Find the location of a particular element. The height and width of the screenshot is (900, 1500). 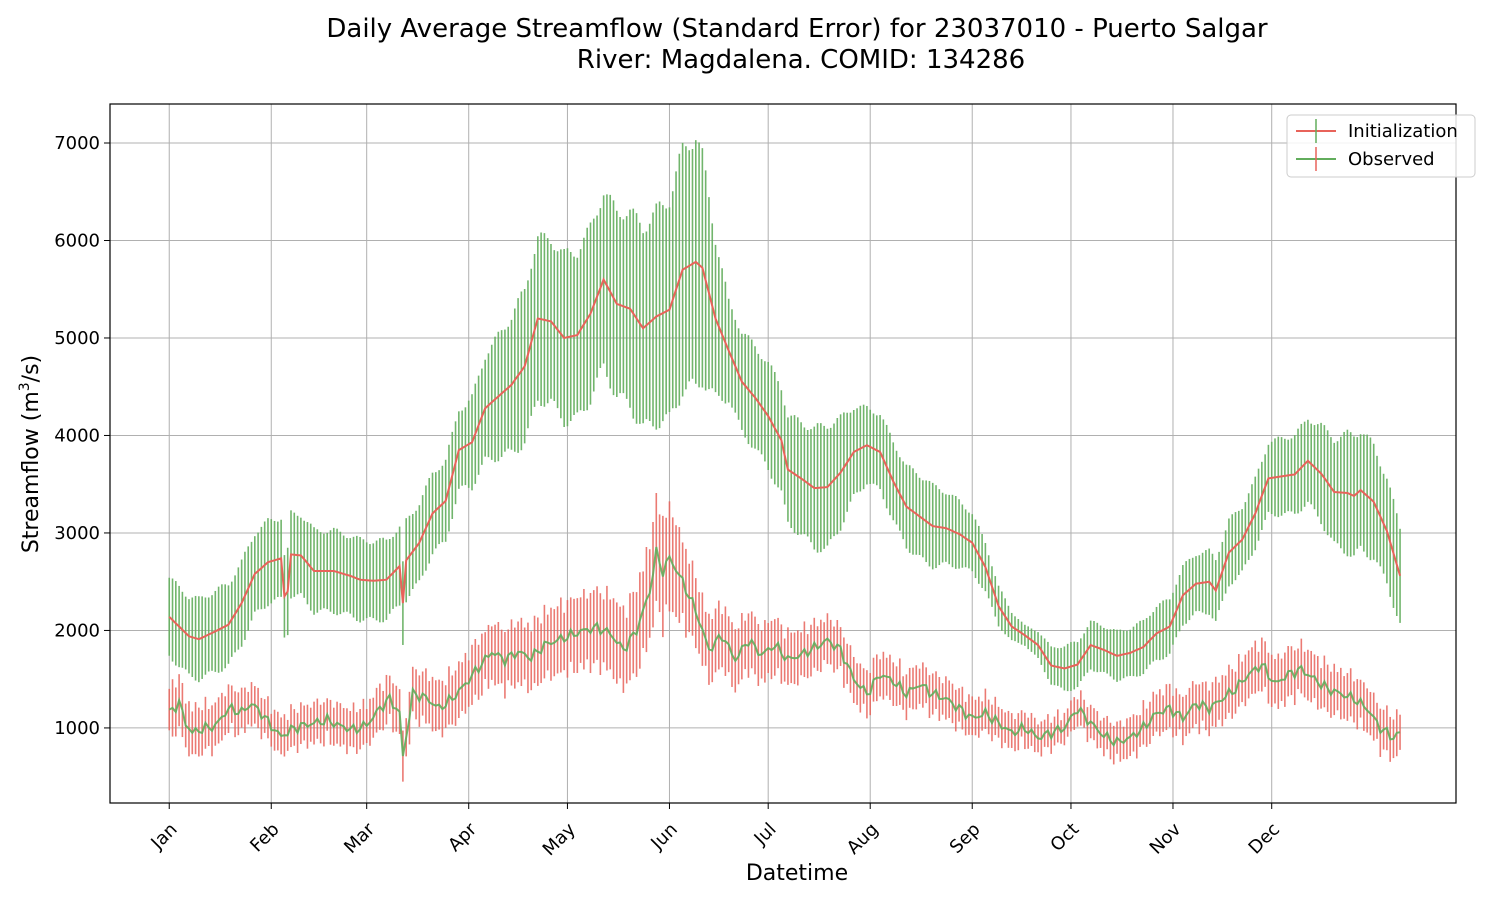

x-tick-label: Sep is located at coordinates (965, 838).